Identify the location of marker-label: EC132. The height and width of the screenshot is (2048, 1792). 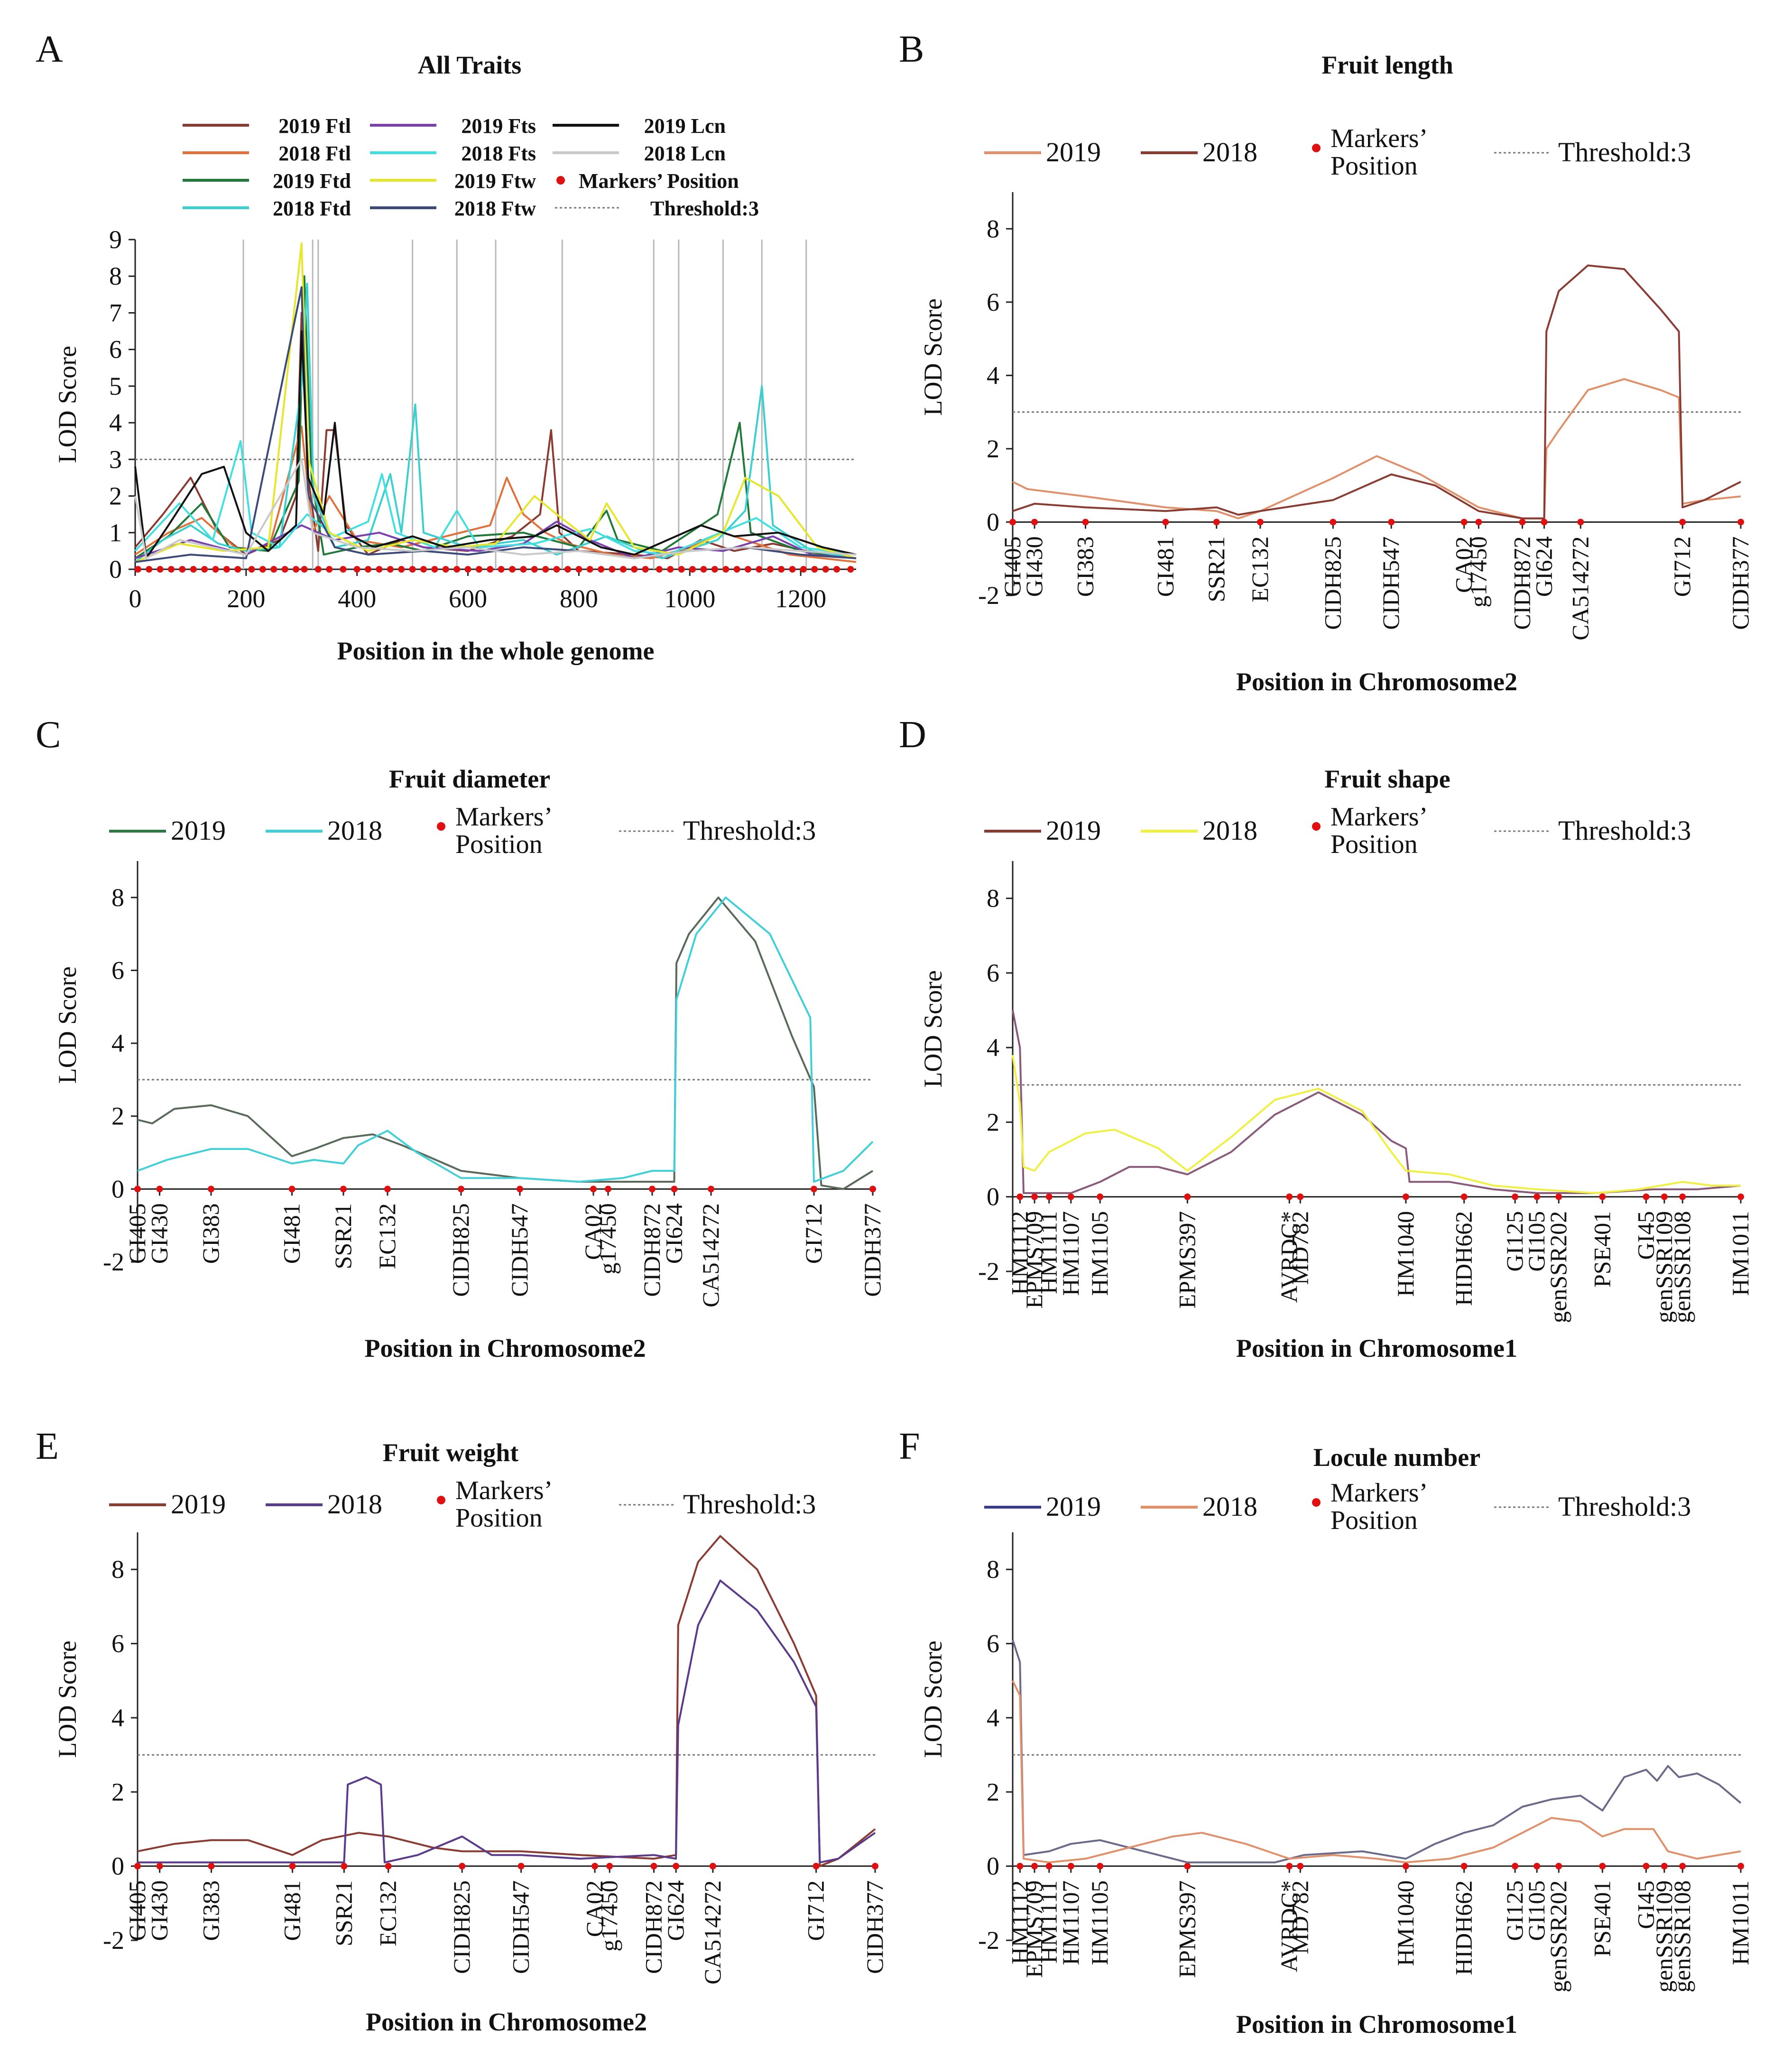
(387, 1236).